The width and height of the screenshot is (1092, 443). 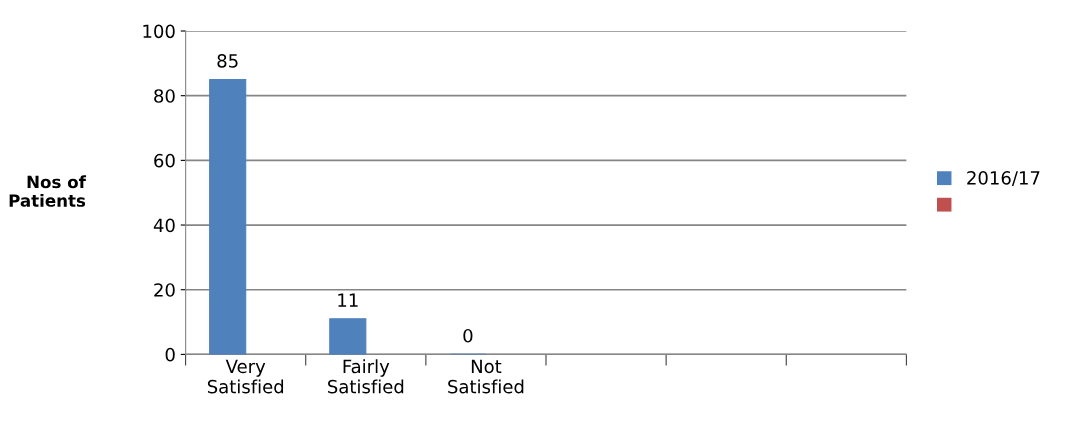 I want to click on data-label: 11, so click(x=348, y=300).